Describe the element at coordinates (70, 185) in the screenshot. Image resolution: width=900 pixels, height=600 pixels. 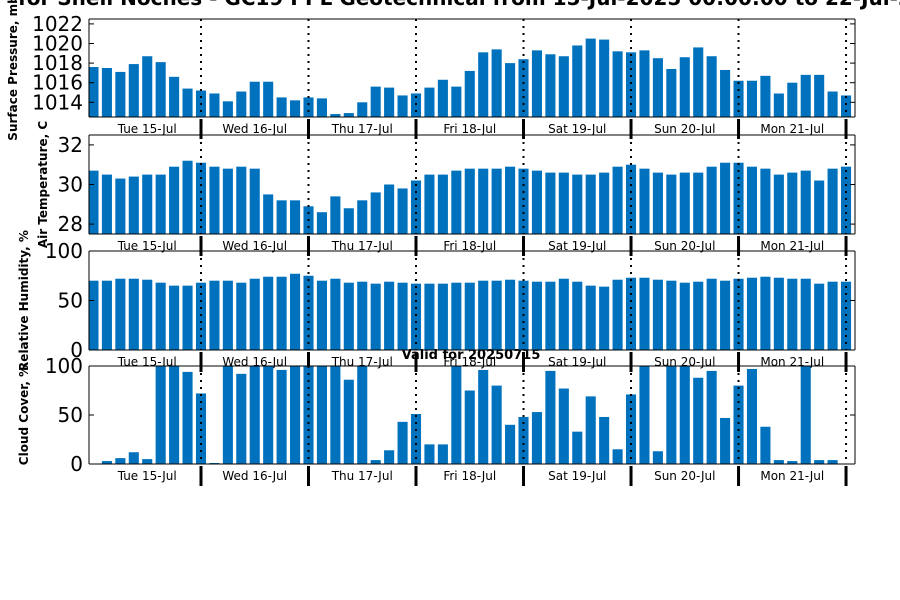
I see `y-tick-label: 30` at that location.